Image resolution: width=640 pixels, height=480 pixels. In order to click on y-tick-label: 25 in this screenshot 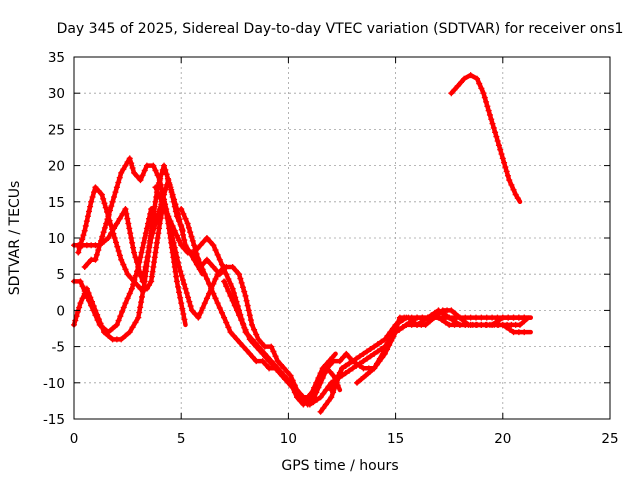, I will do `click(56, 130)`.